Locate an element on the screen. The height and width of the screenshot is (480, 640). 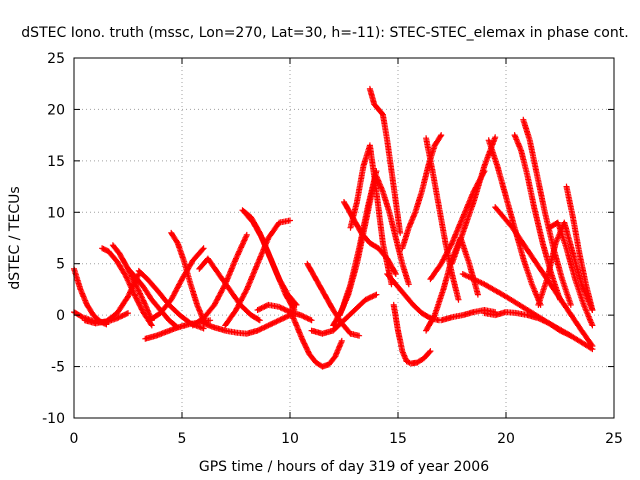
y-tick-label: 5 is located at coordinates (60, 265).